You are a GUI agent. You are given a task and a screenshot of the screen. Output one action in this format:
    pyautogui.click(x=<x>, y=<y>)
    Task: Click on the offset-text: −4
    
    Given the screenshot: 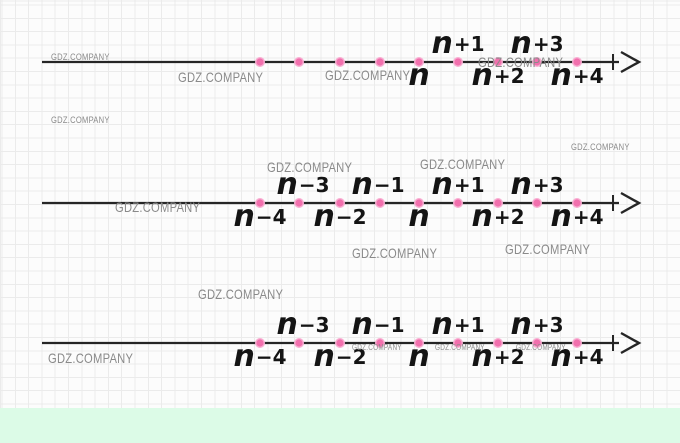 What is the action you would take?
    pyautogui.click(x=271, y=217)
    